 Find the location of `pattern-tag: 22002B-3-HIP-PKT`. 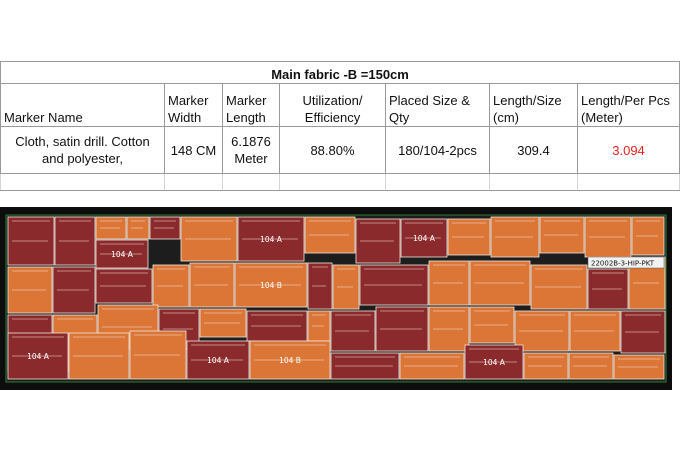

pattern-tag: 22002B-3-HIP-PKT is located at coordinates (626, 262).